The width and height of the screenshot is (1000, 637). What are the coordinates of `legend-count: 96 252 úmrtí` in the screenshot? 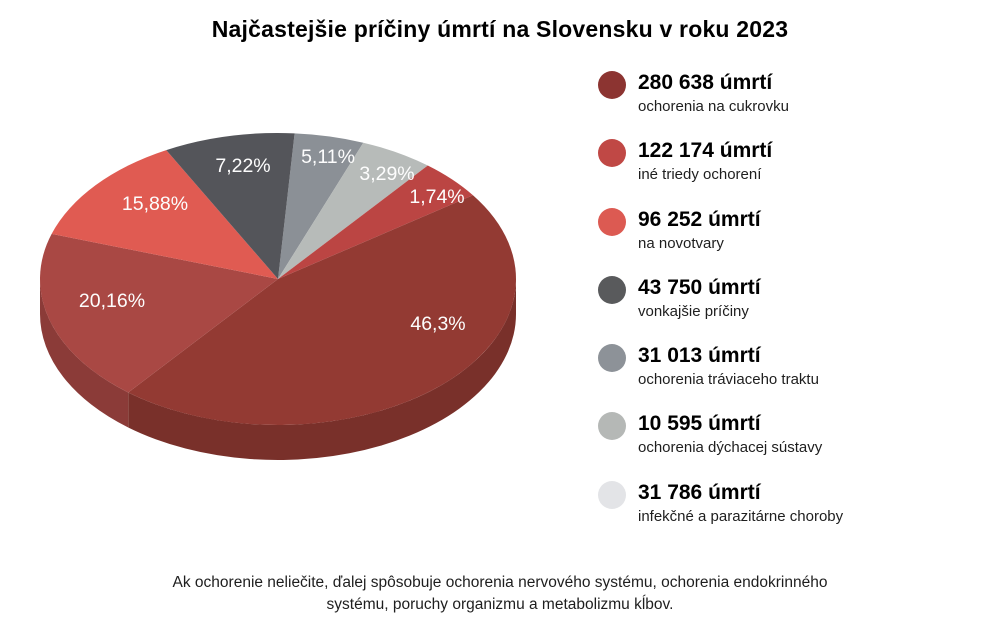 It's located at (699, 219).